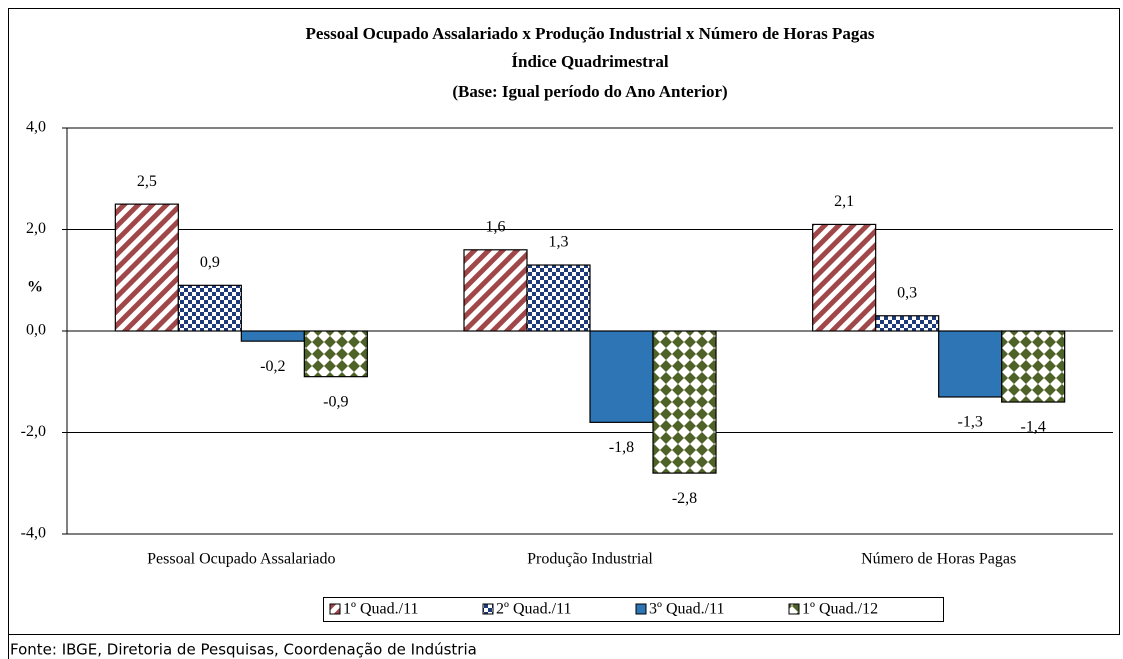  Describe the element at coordinates (36, 127) in the screenshot. I see `y-tick-label: 4,0` at that location.